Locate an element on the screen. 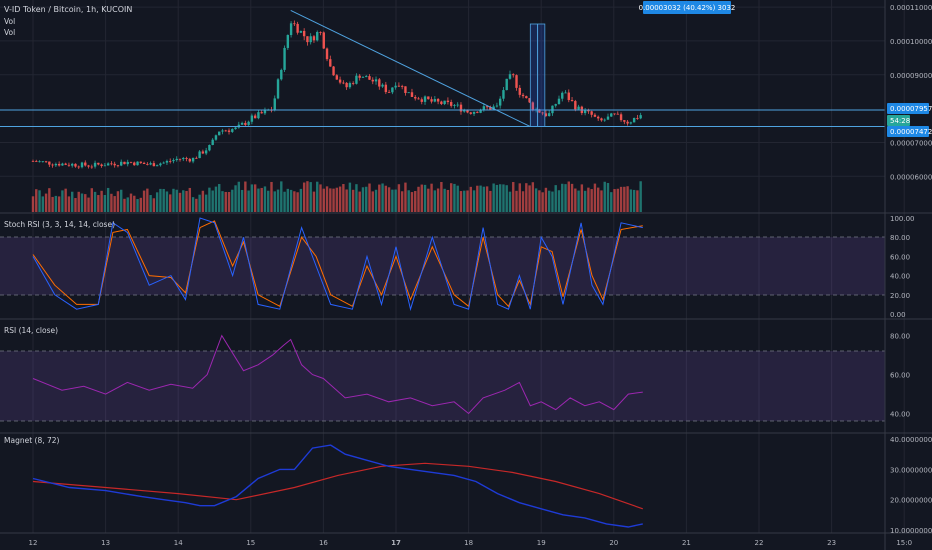 This screenshot has height=550, width=932. magnet-tick-label: 40.00000000 is located at coordinates (911, 440).